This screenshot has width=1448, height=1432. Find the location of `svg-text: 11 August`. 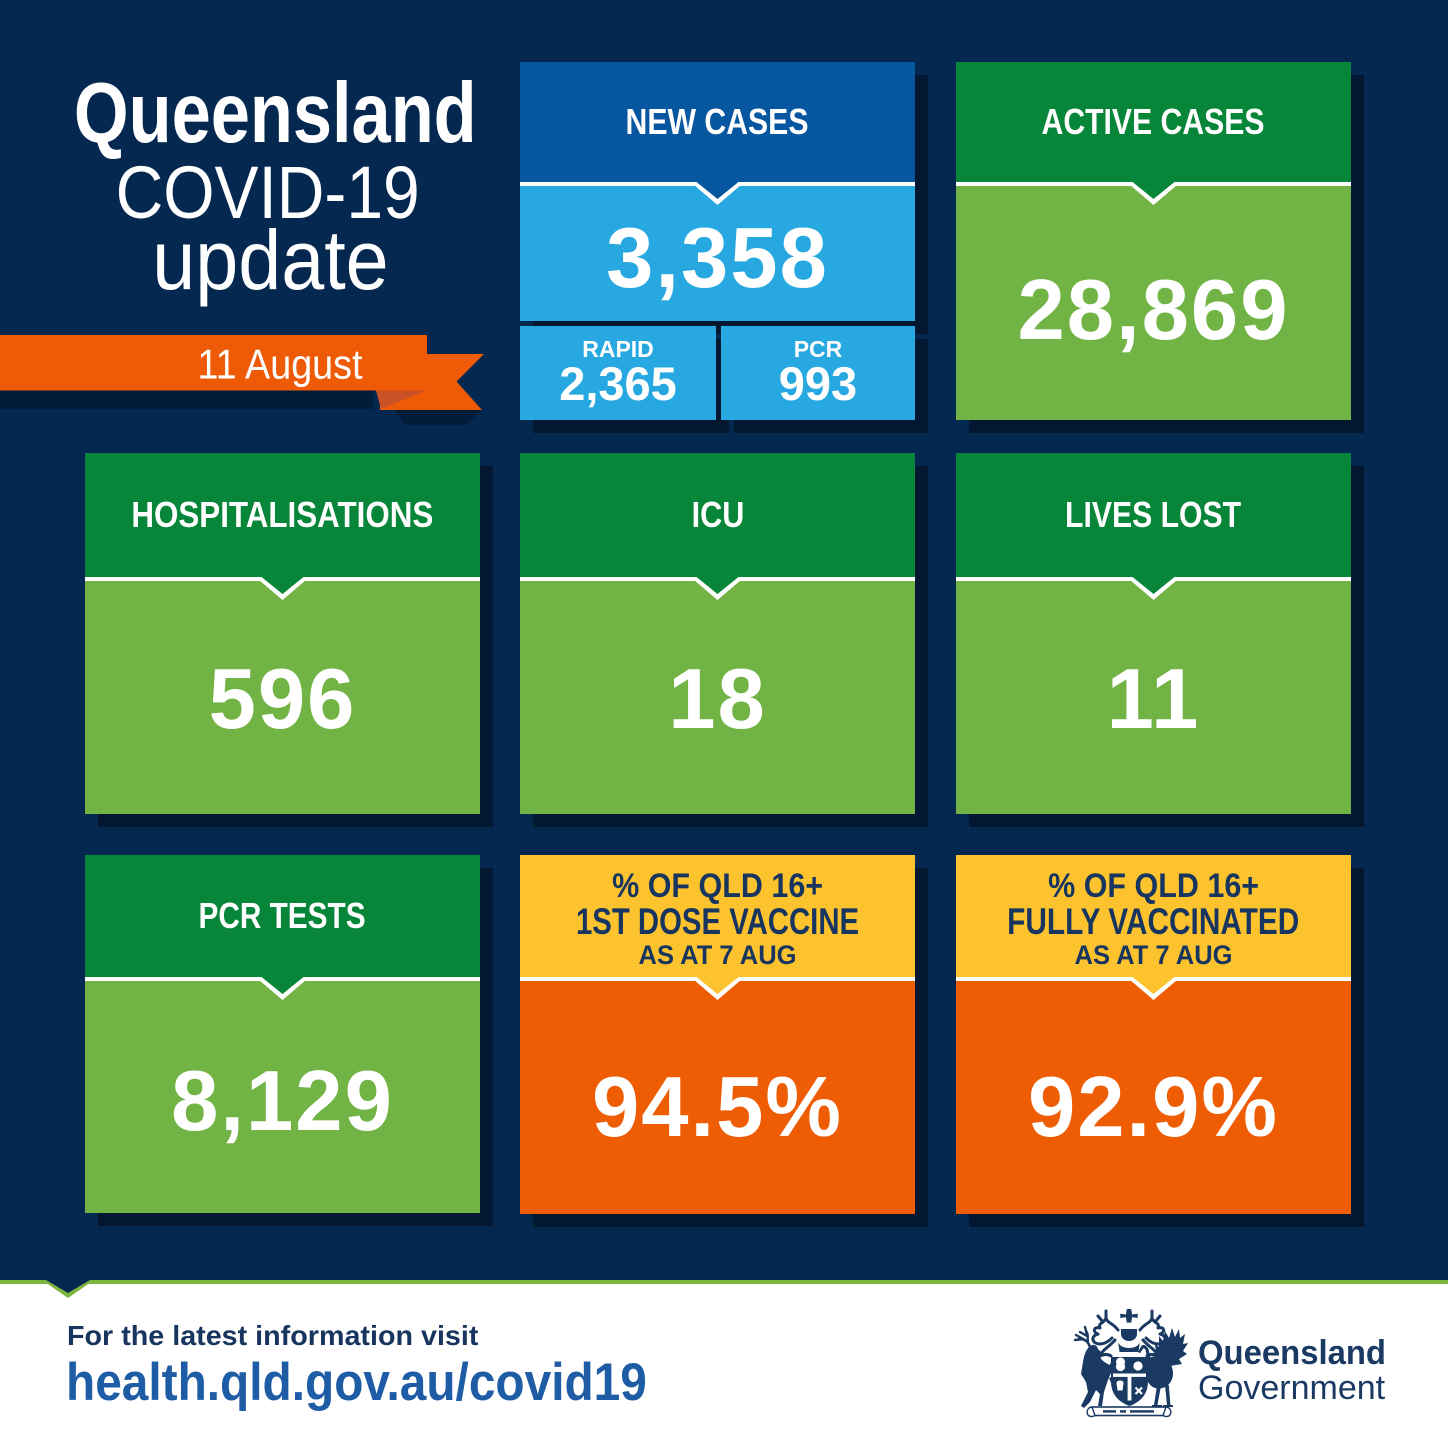

svg-text: 11 August is located at coordinates (280, 364).